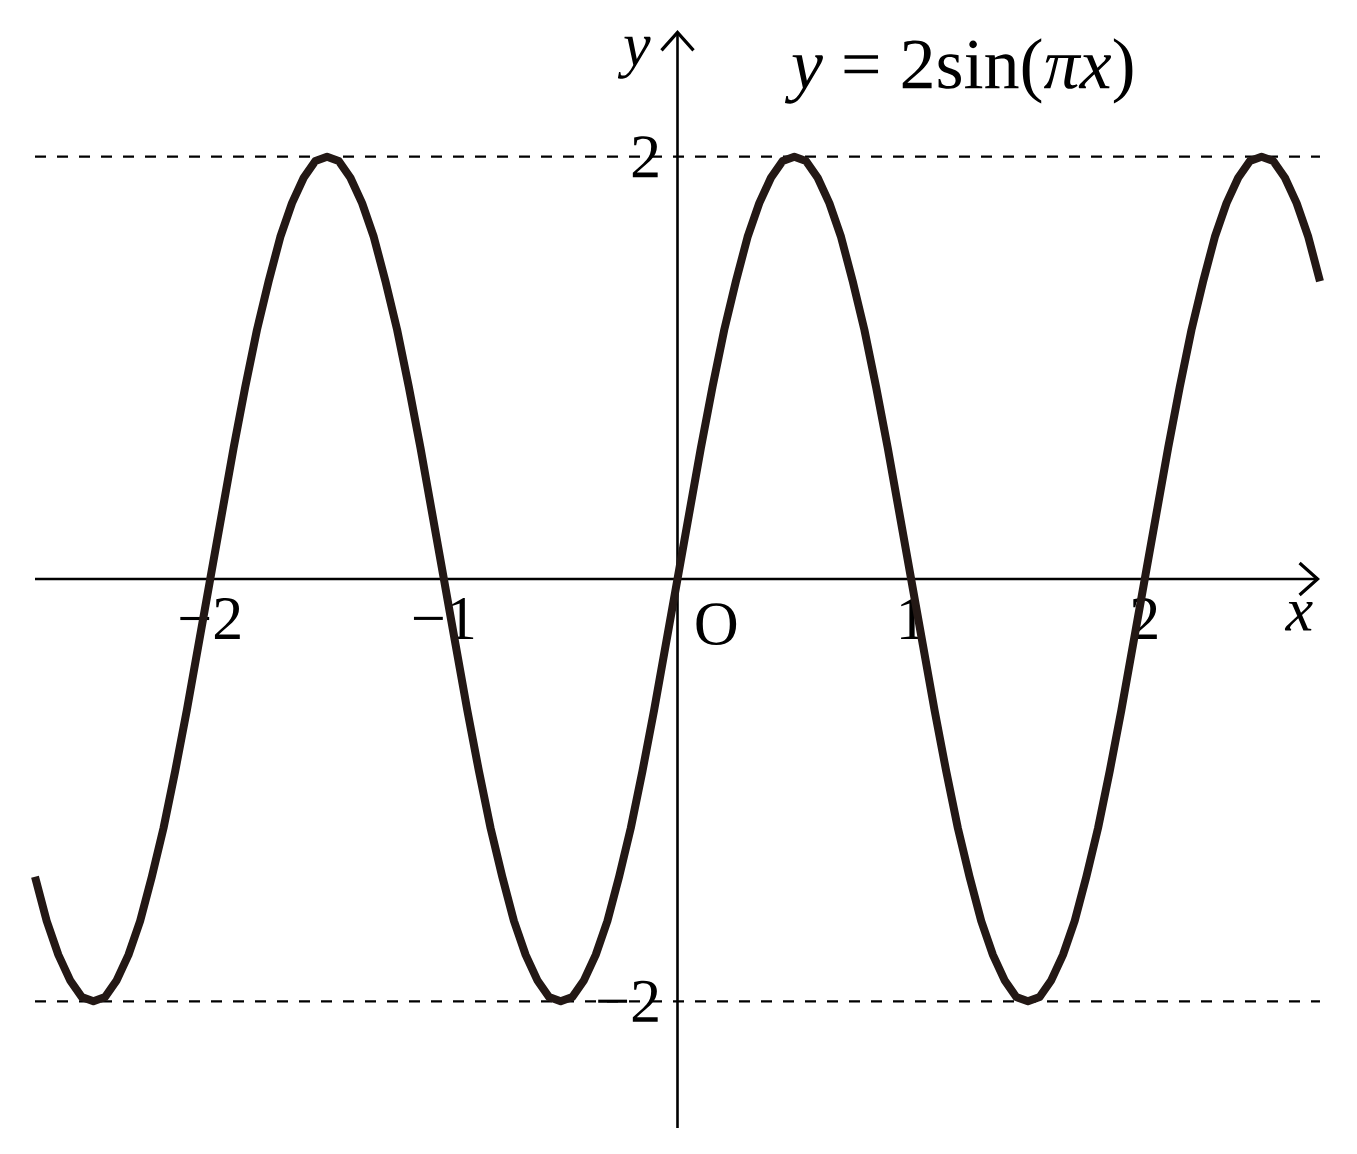 The height and width of the screenshot is (1154, 1357). I want to click on series-label: y = 2sin(πx), so click(958, 71).